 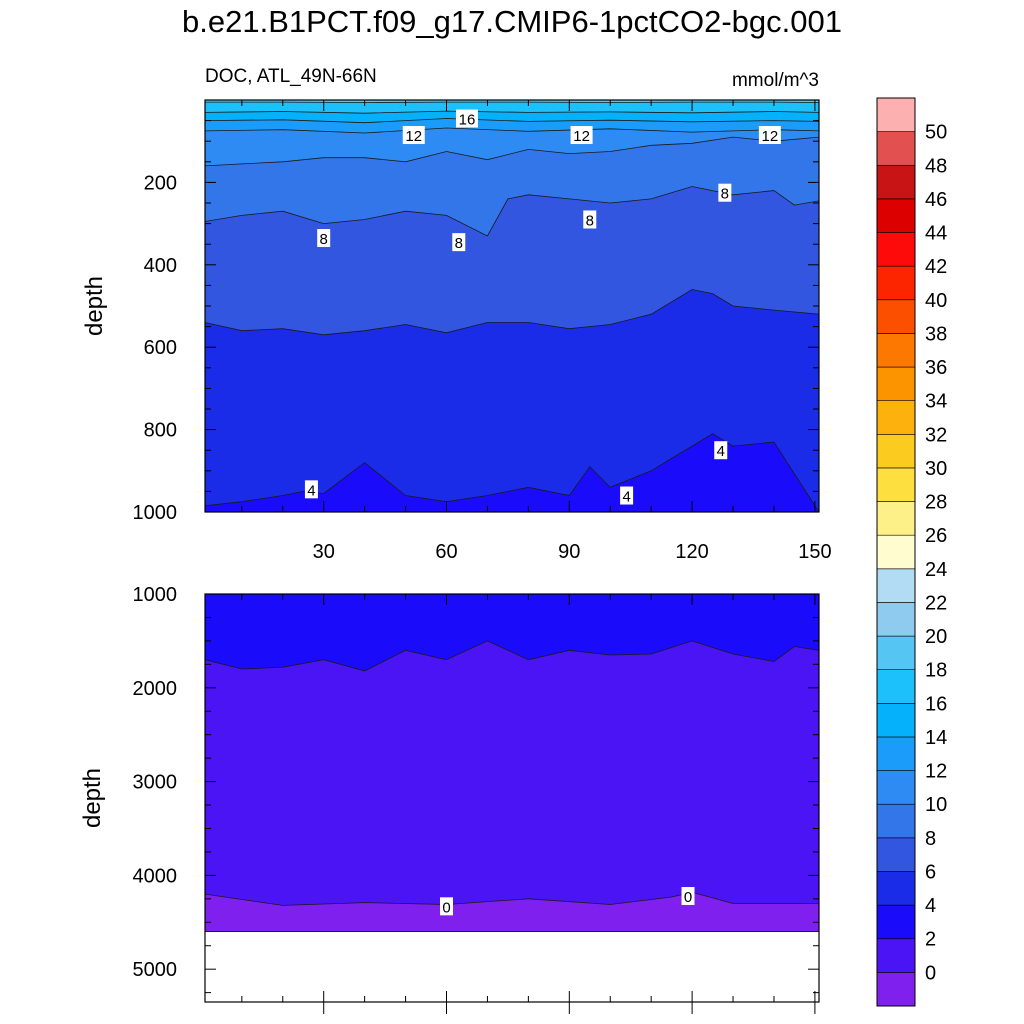 What do you see at coordinates (324, 552) in the screenshot?
I see `x-tick-label: 30` at bounding box center [324, 552].